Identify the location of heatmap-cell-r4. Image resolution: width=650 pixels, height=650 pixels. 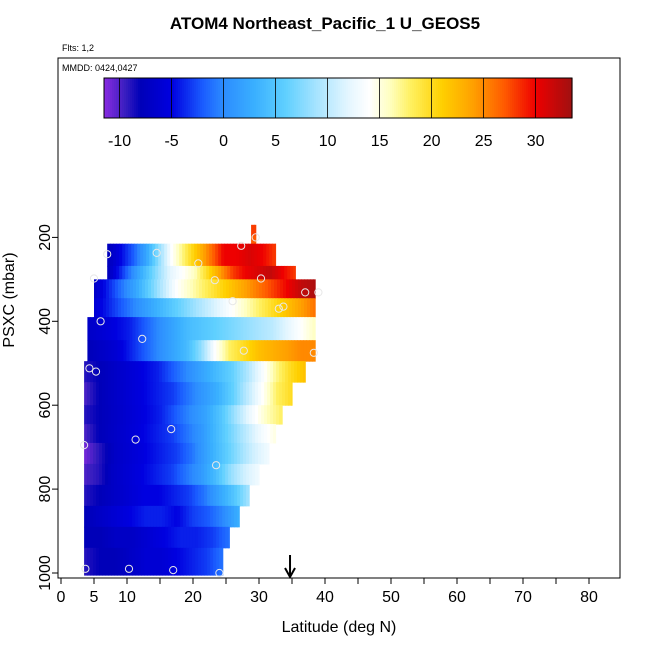
(249, 289).